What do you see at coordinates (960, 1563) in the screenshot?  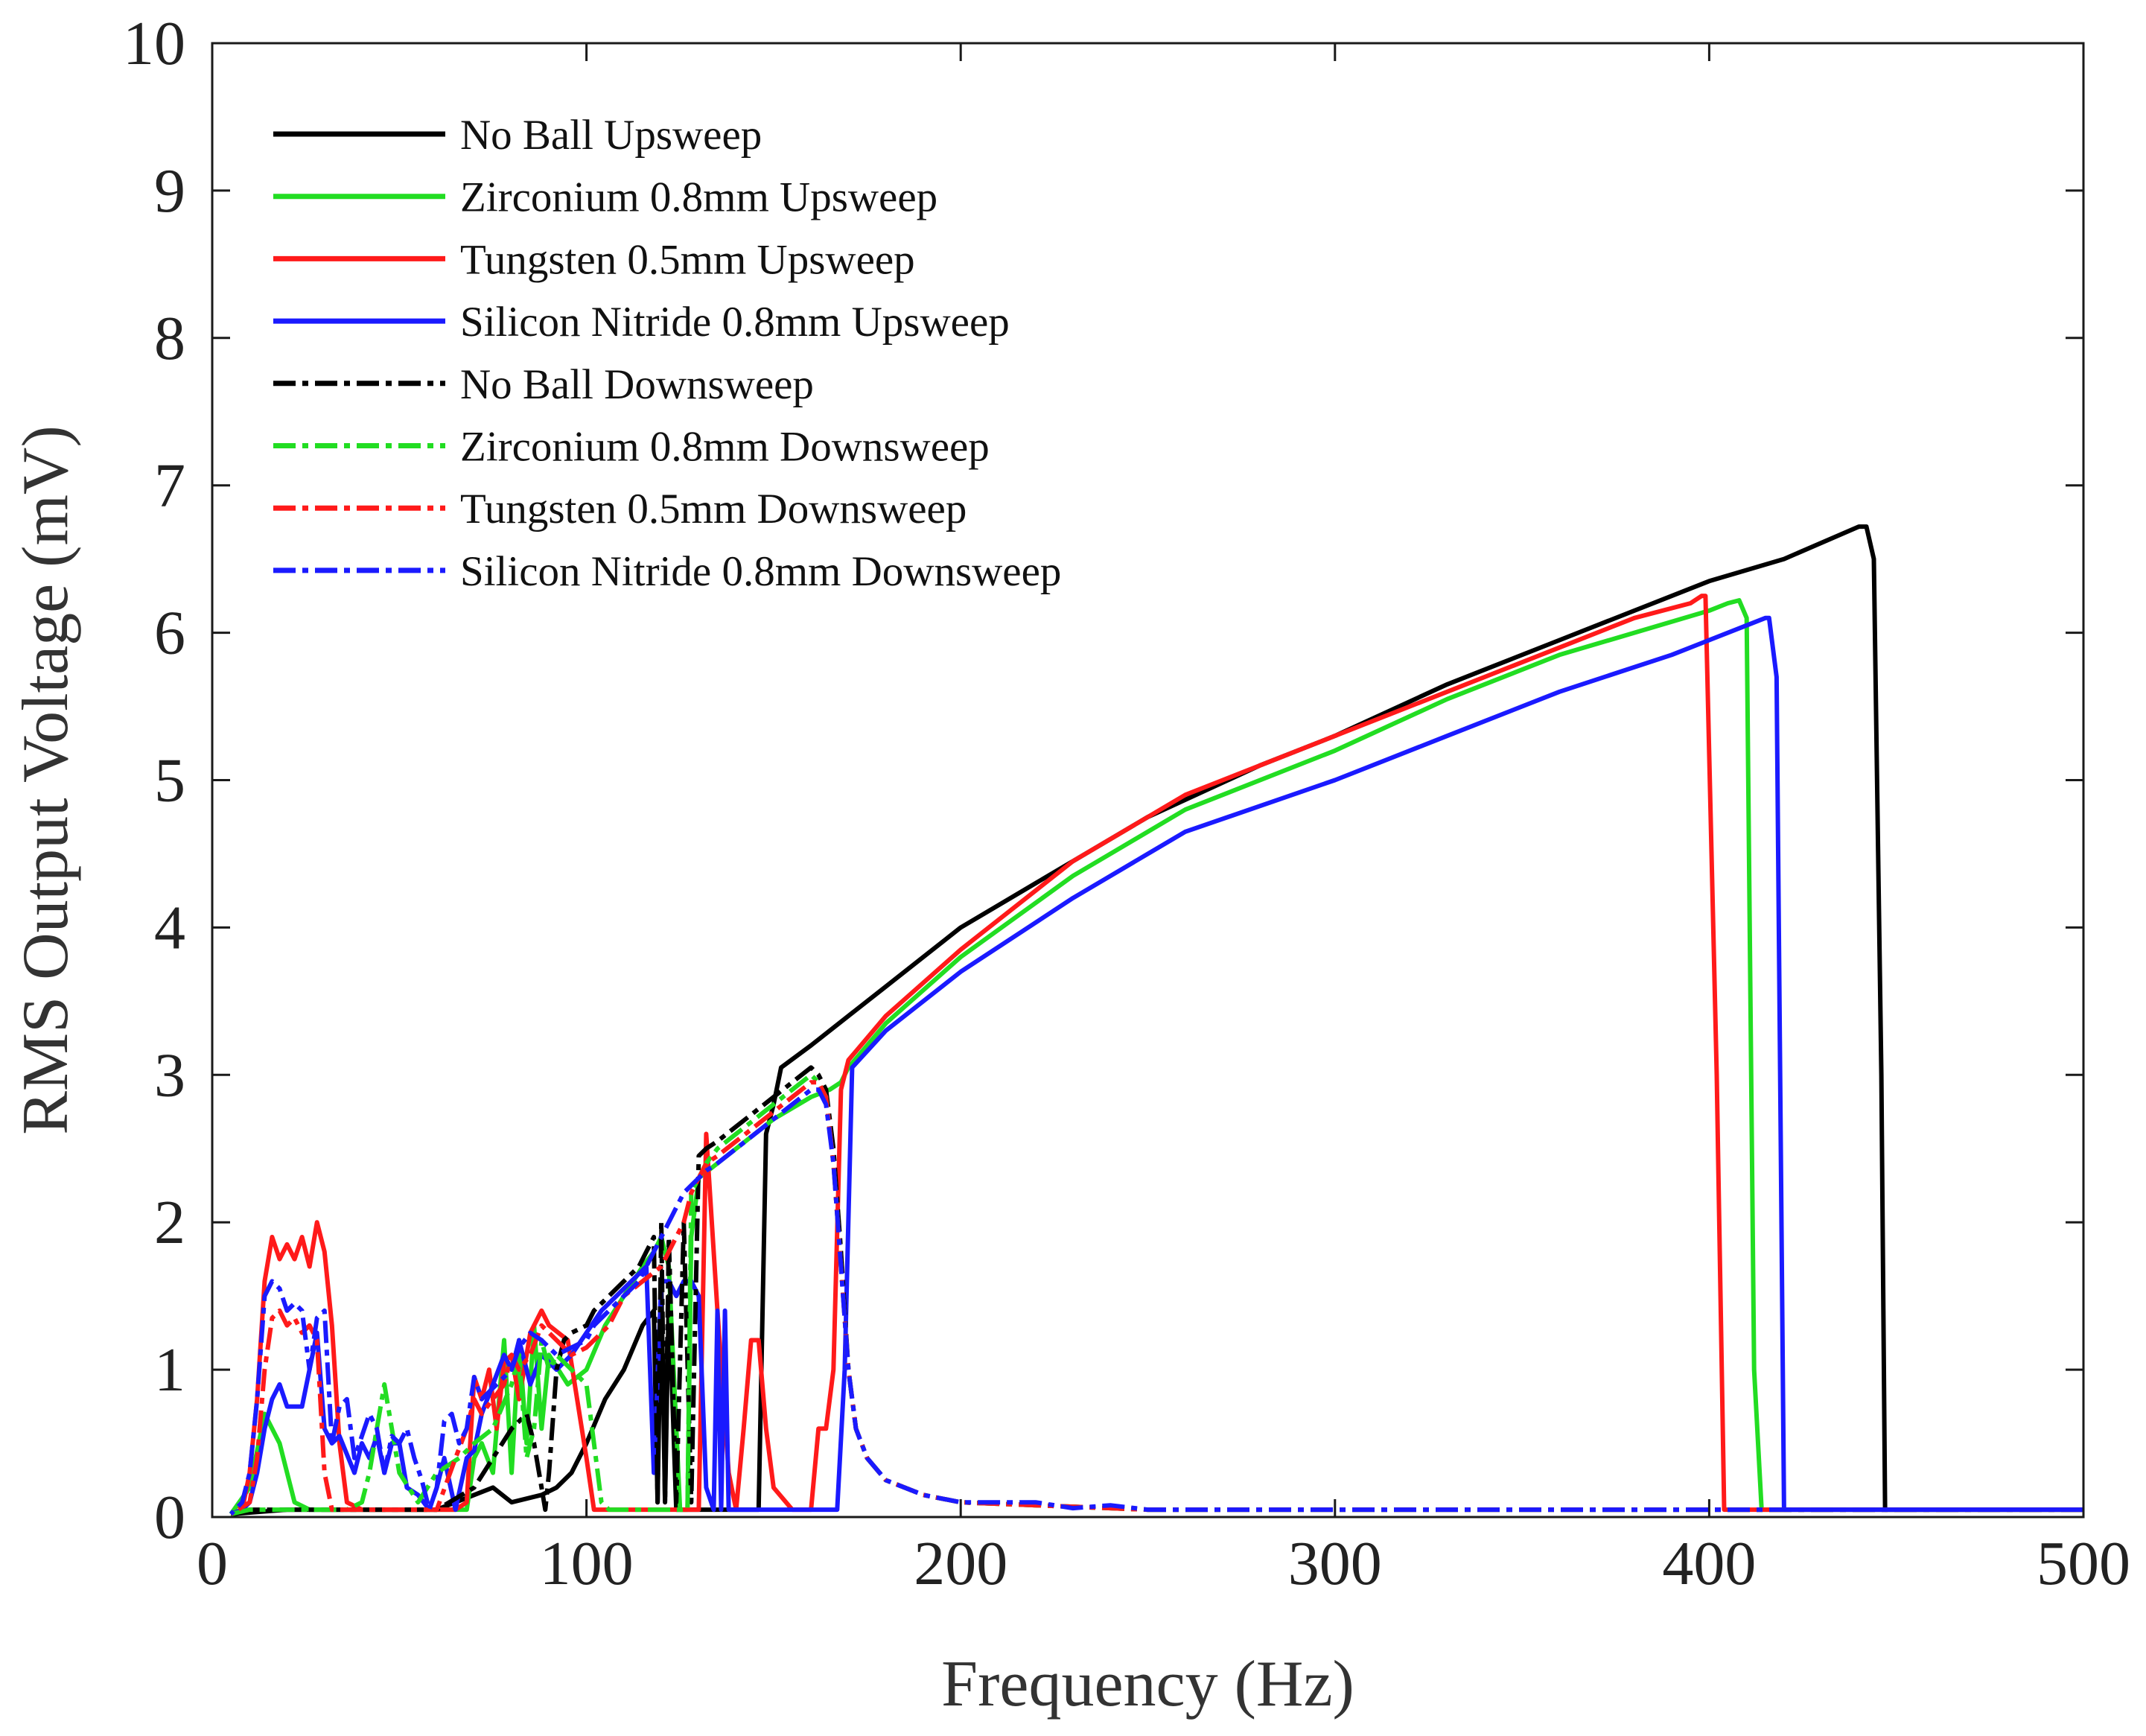 I see `x-tick-label: 200` at bounding box center [960, 1563].